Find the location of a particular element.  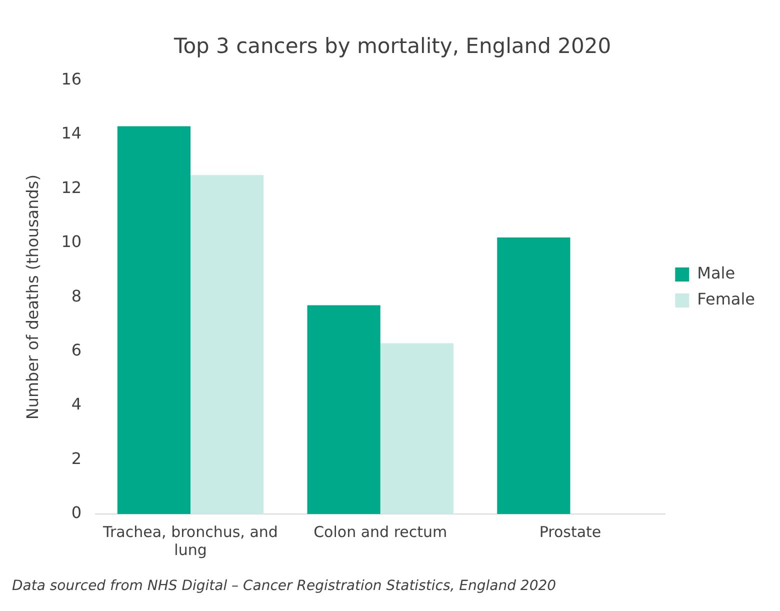

x-tick-label: Colon and rectum is located at coordinates (381, 531).